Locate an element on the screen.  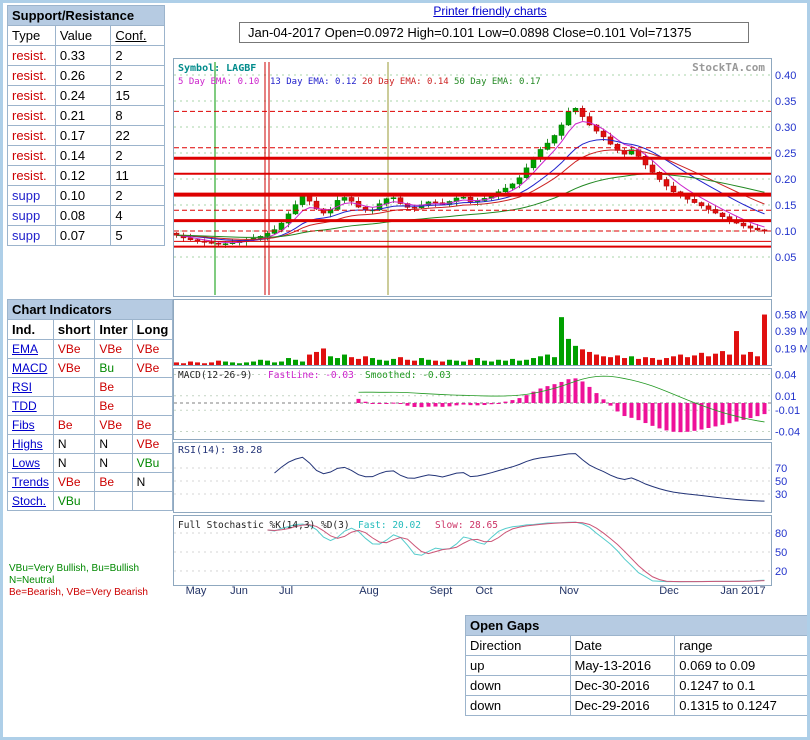
indicator-link-trends: Trends is located at coordinates (30, 482).